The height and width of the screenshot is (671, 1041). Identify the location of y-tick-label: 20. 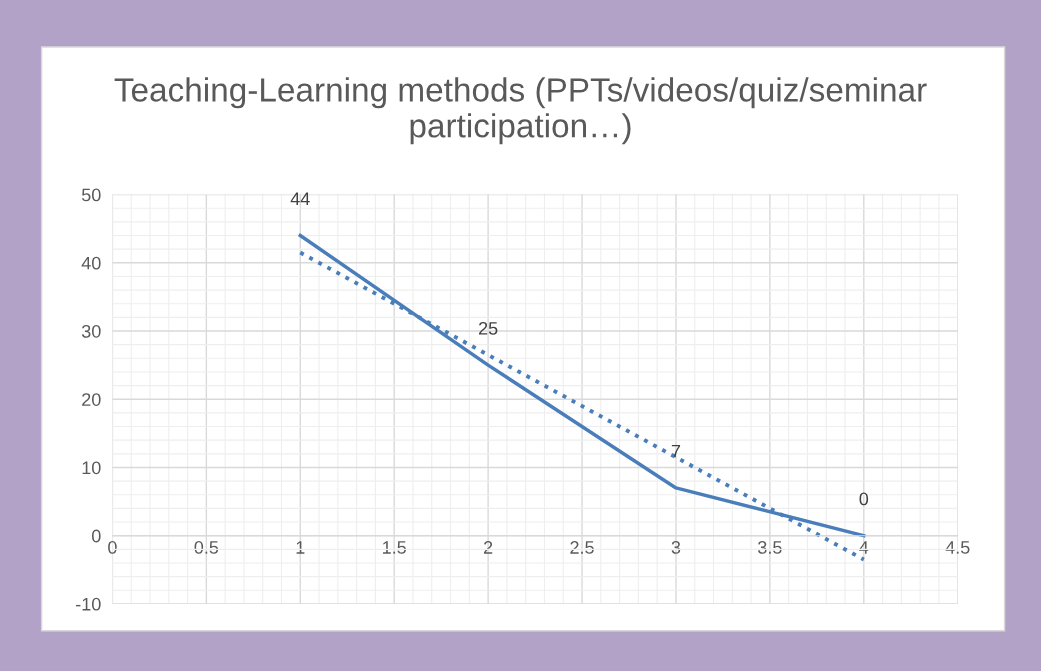
(91, 399).